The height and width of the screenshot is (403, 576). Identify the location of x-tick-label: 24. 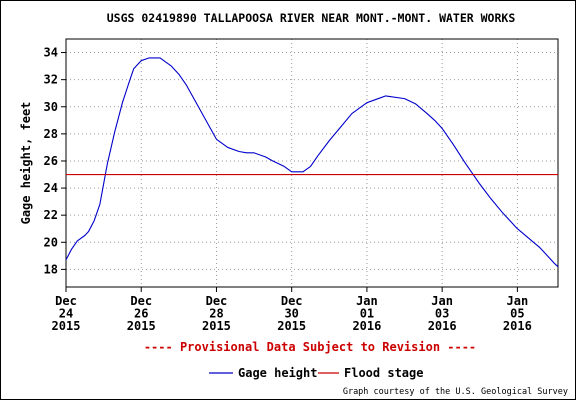
(66, 314).